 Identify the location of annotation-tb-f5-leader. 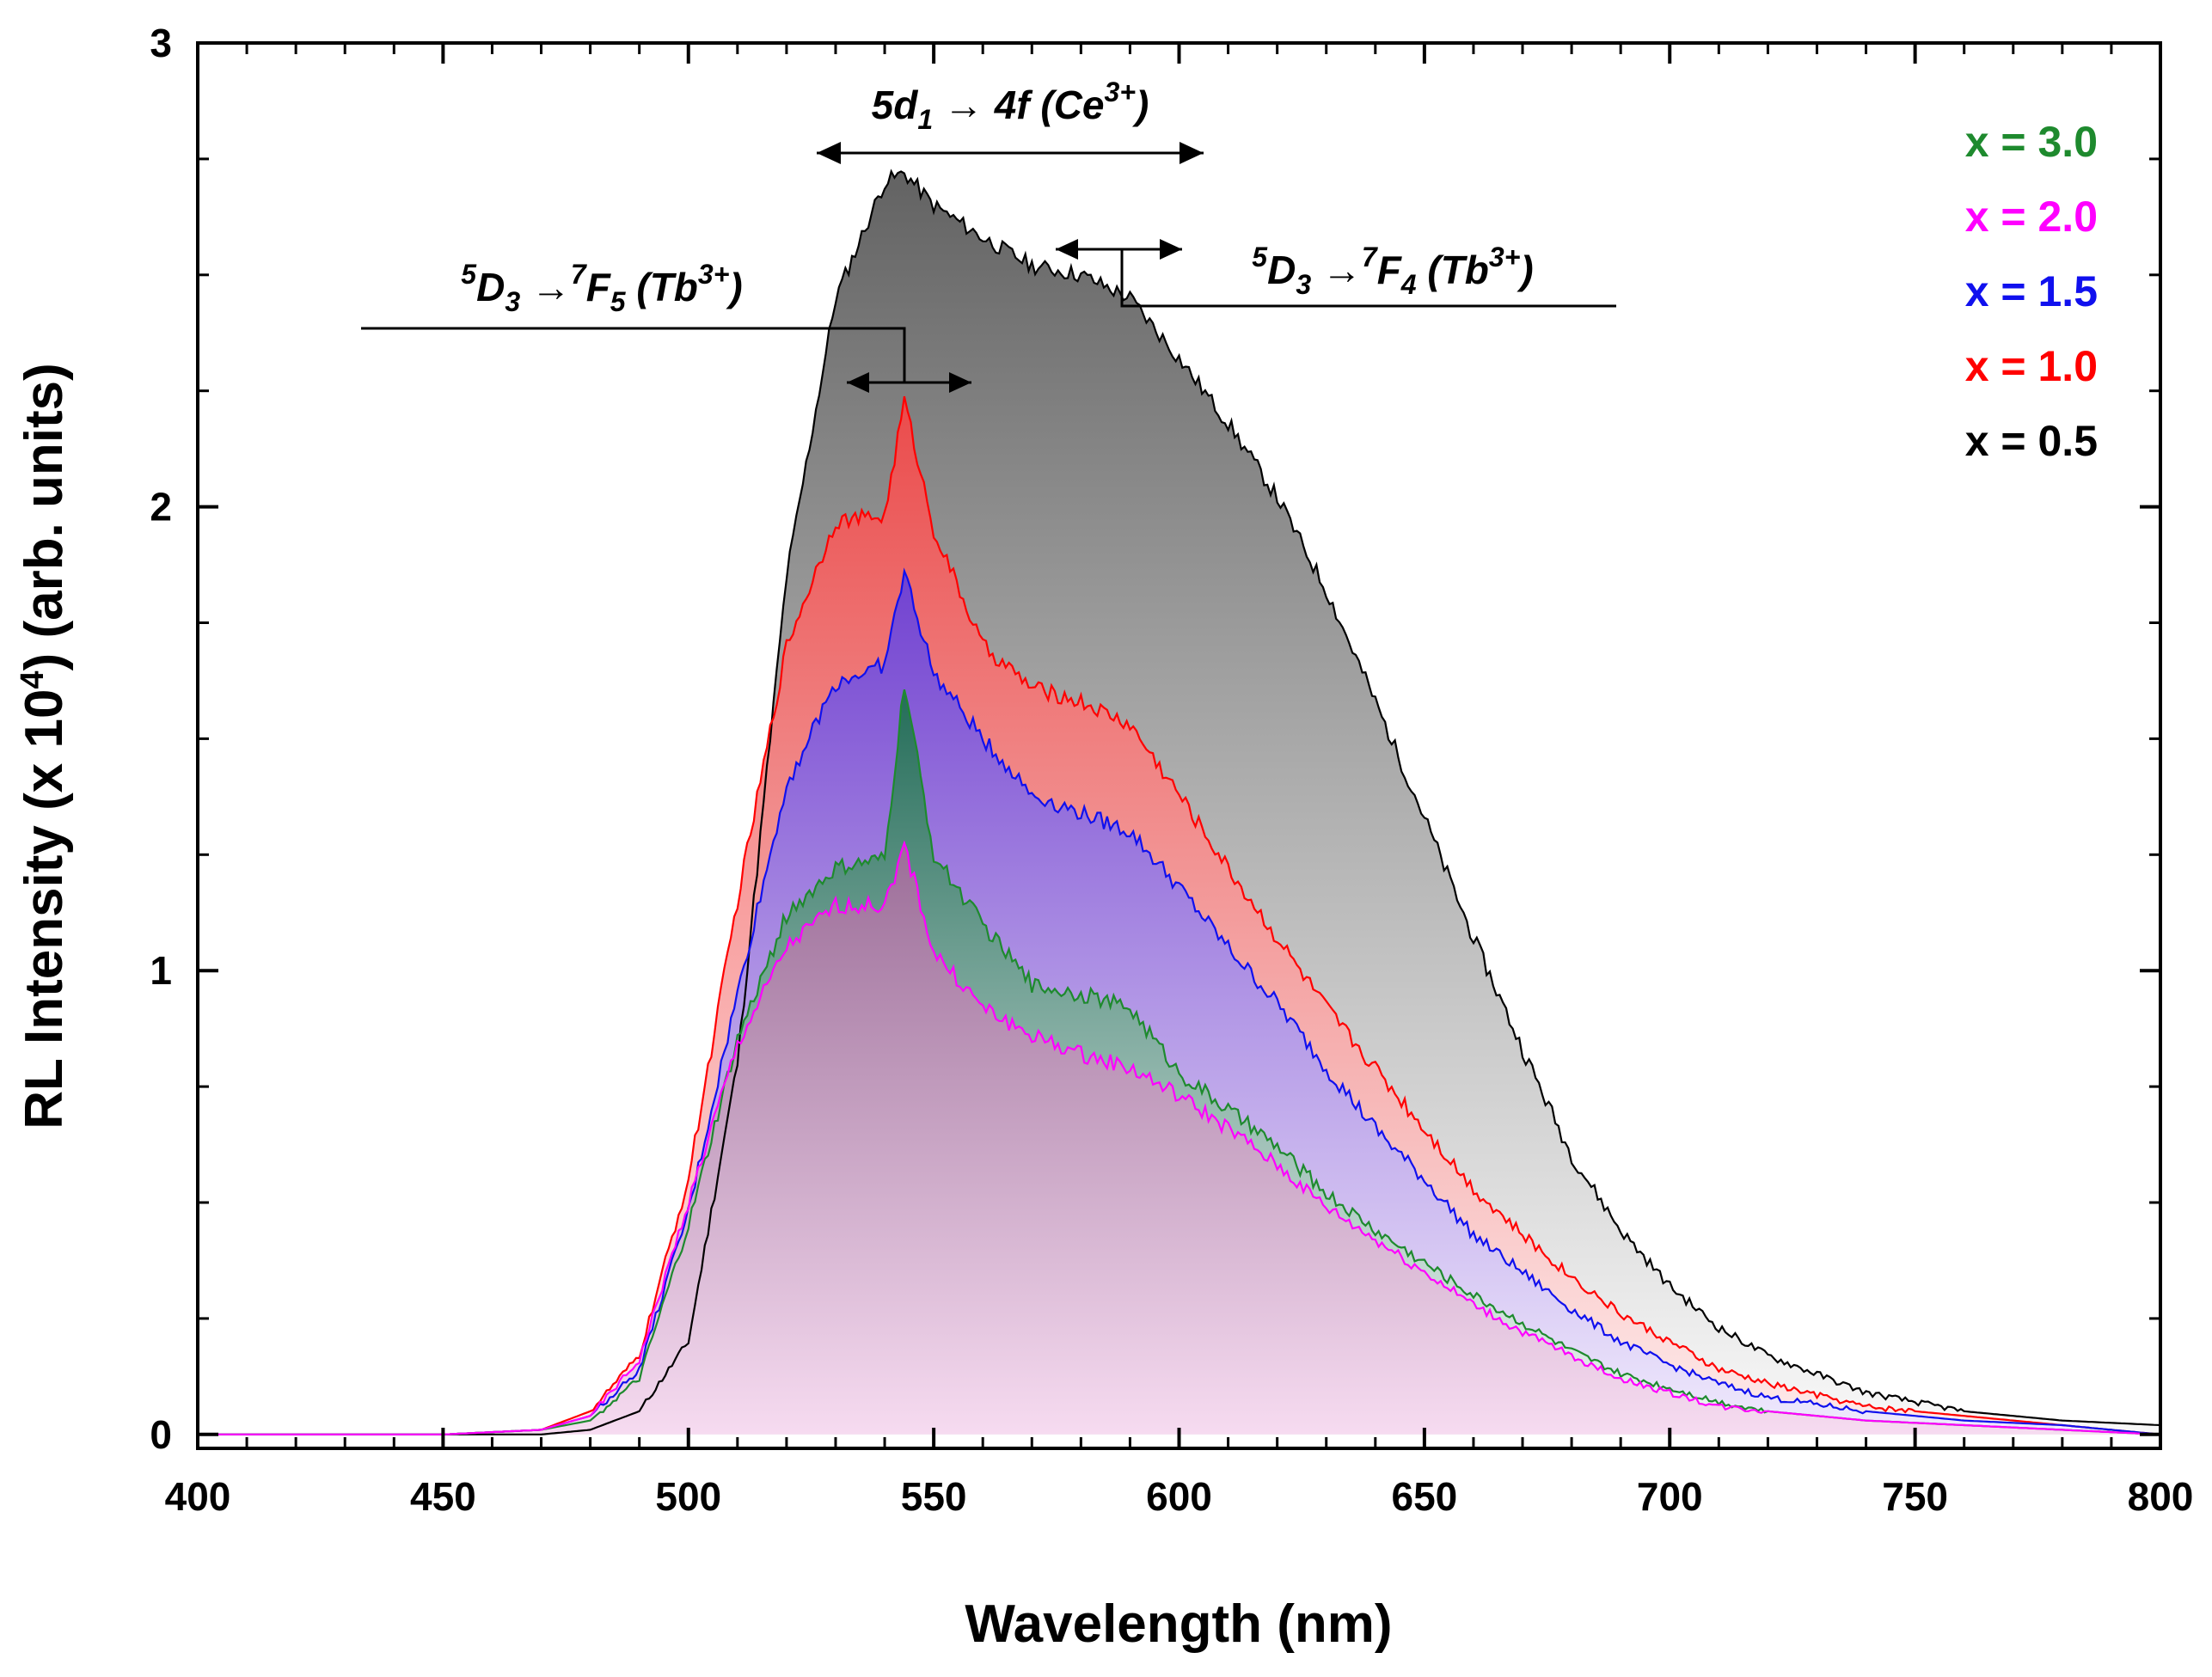
(633, 355).